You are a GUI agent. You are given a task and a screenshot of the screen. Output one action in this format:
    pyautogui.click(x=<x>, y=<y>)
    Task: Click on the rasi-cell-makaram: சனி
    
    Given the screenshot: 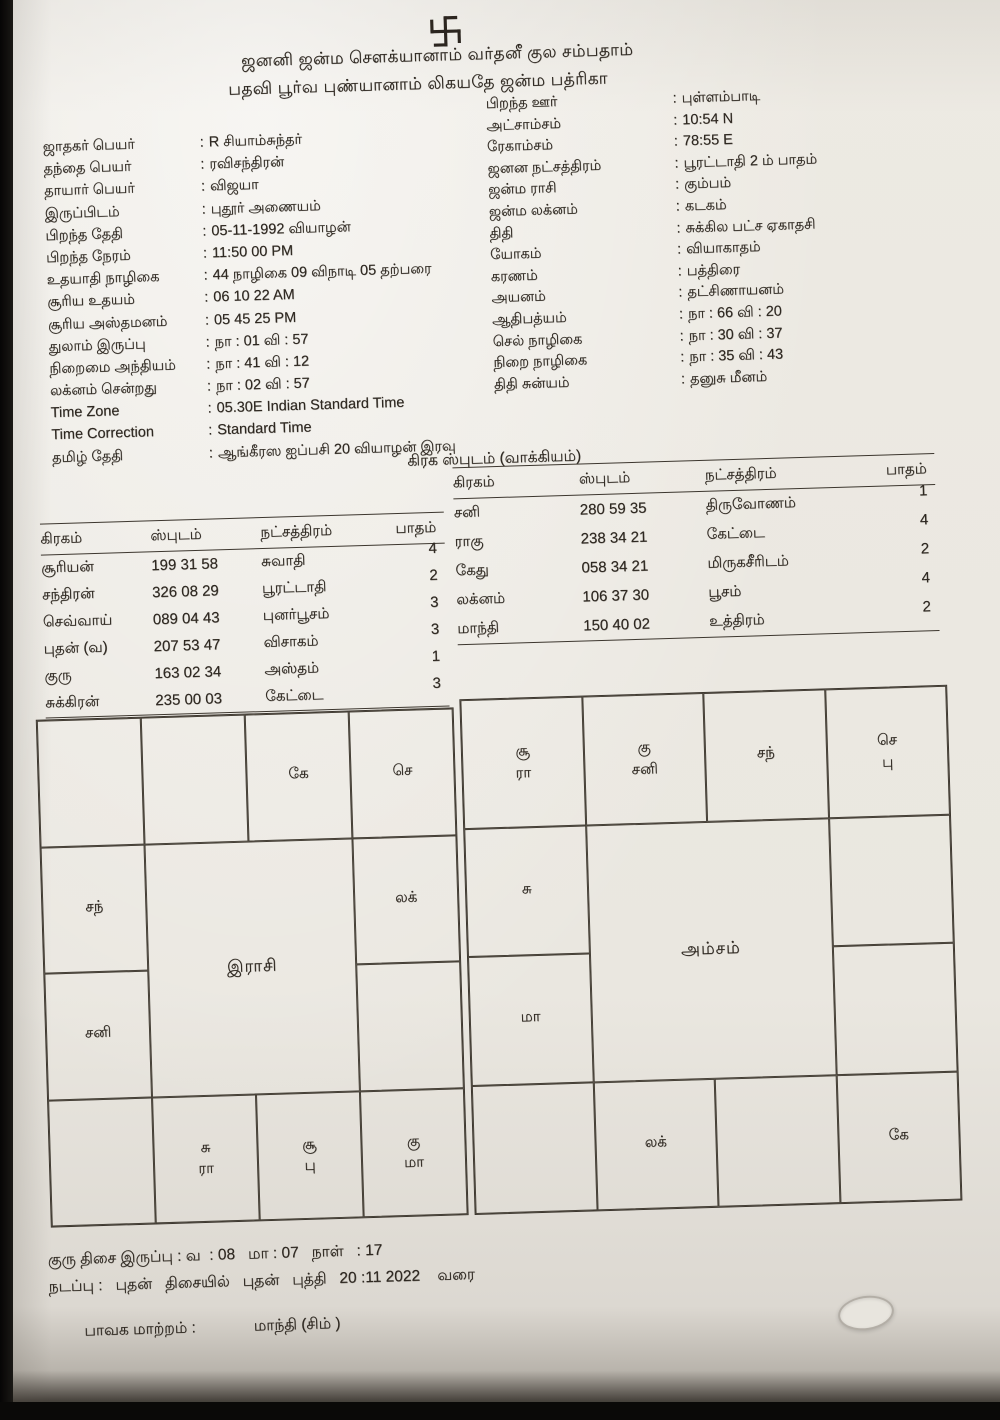 What is the action you would take?
    pyautogui.click(x=98, y=1035)
    